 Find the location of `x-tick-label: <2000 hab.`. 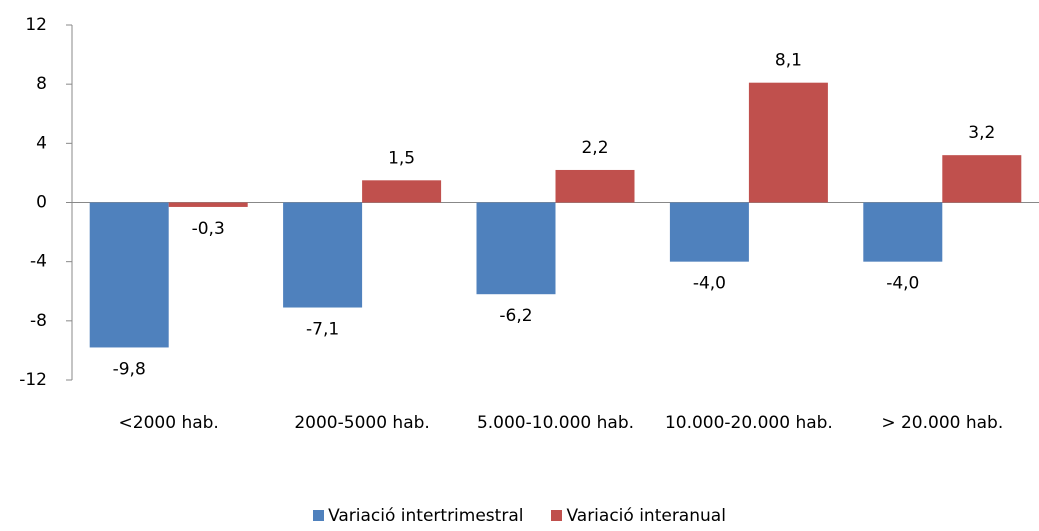

x-tick-label: <2000 hab. is located at coordinates (168, 423).